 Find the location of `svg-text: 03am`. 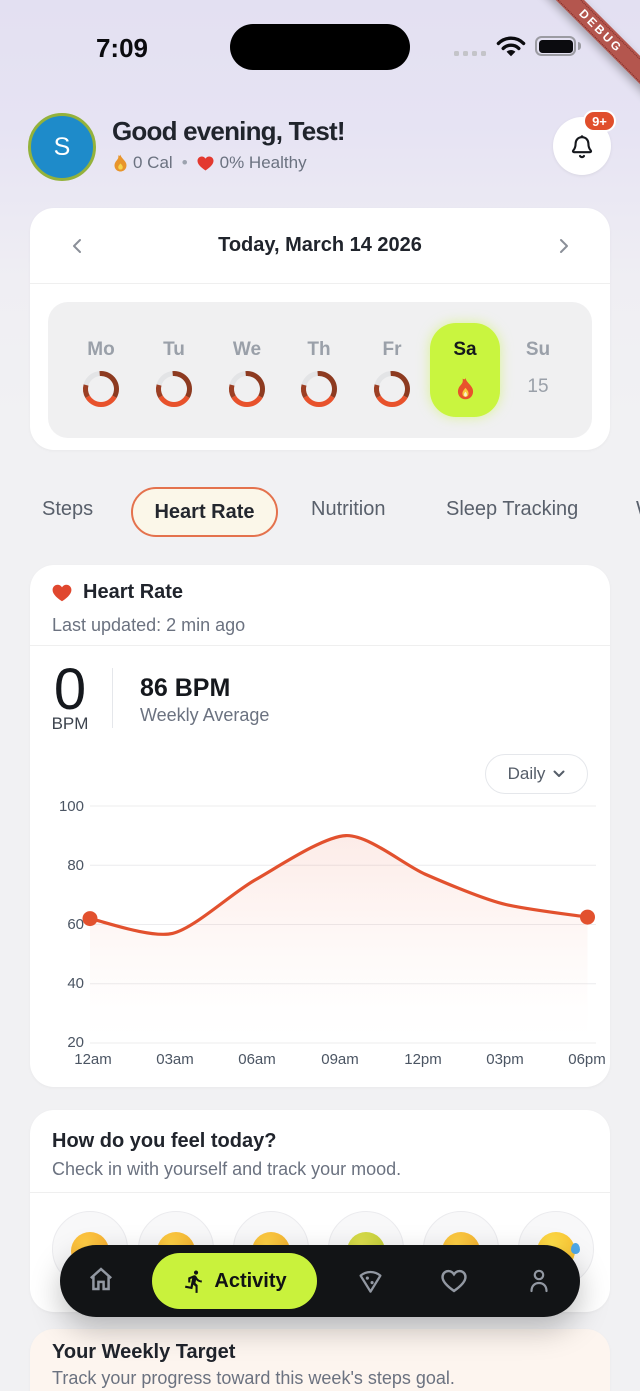

svg-text: 03am is located at coordinates (175, 1059).